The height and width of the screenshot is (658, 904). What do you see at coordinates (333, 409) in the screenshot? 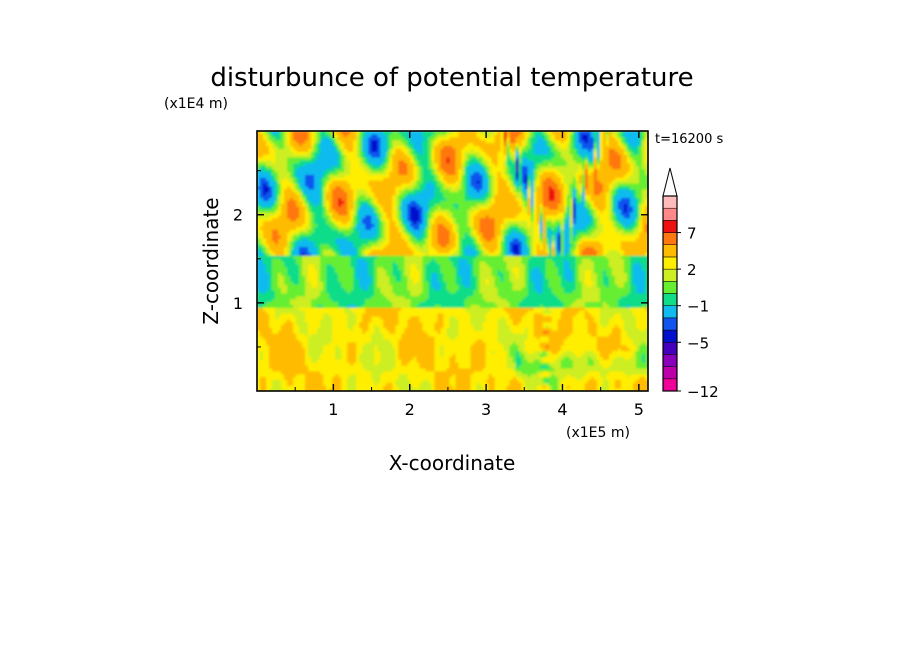
I see `x-tick-label: 1` at bounding box center [333, 409].